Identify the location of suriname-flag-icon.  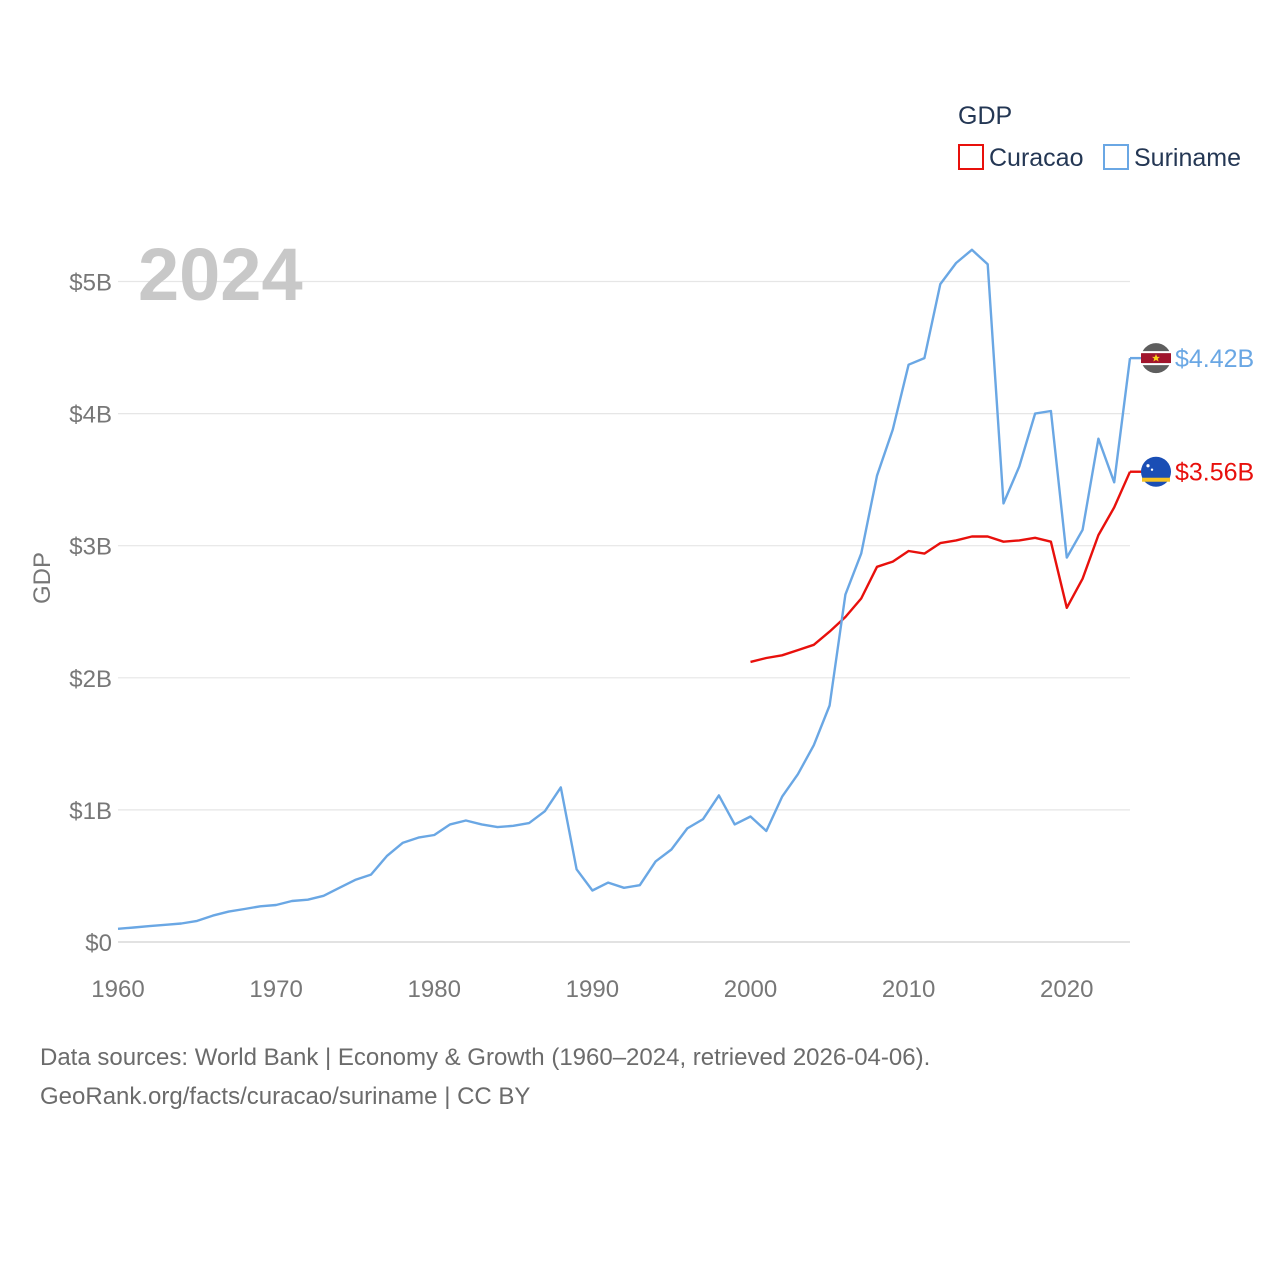
(1156, 358).